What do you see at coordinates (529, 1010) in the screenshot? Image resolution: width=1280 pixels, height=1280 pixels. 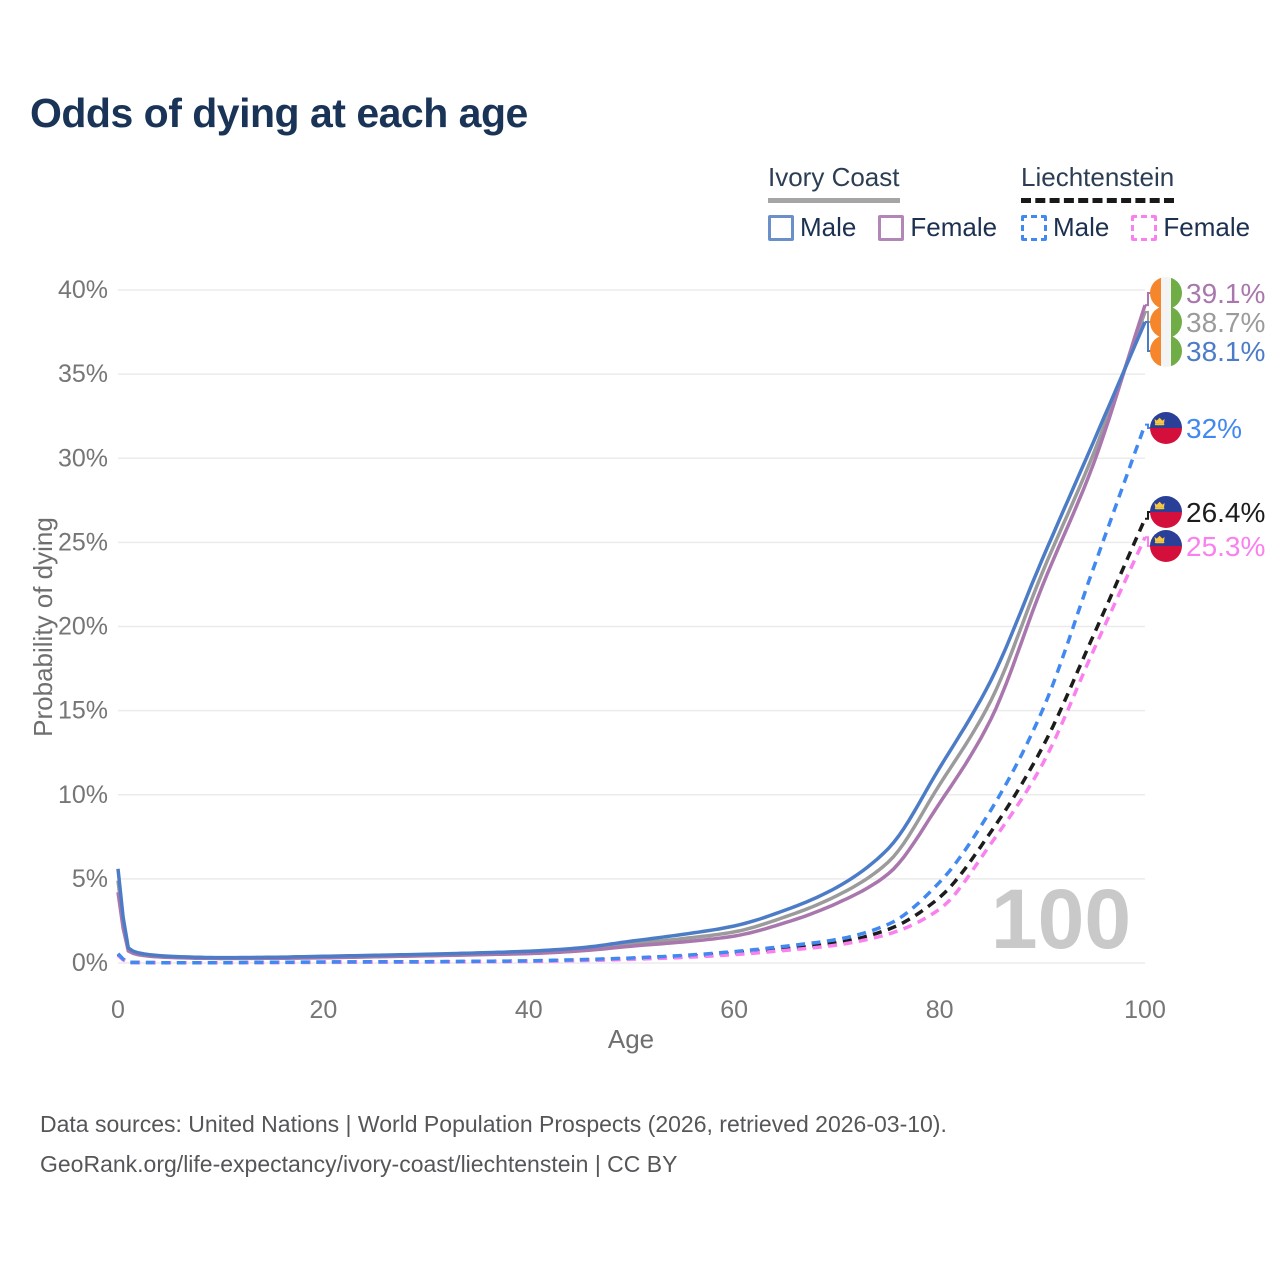 I see `x-tick-label: 40` at bounding box center [529, 1010].